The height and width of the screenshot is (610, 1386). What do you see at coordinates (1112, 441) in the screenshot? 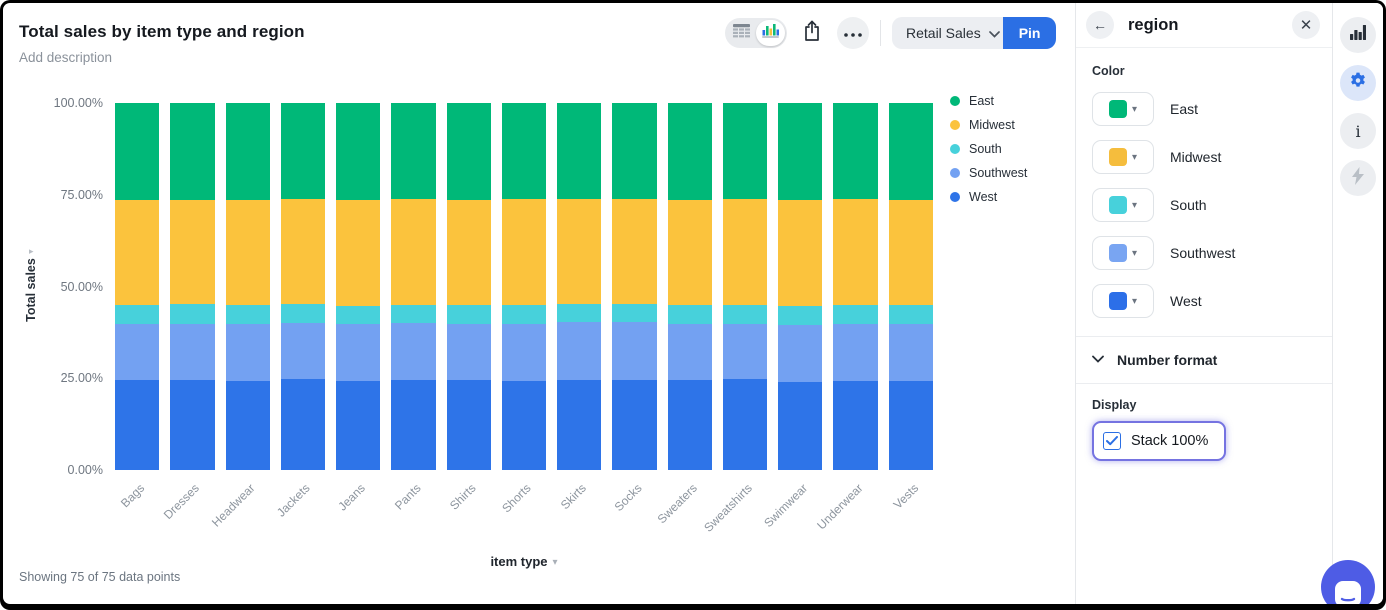
I see `stack-100-checkbox` at bounding box center [1112, 441].